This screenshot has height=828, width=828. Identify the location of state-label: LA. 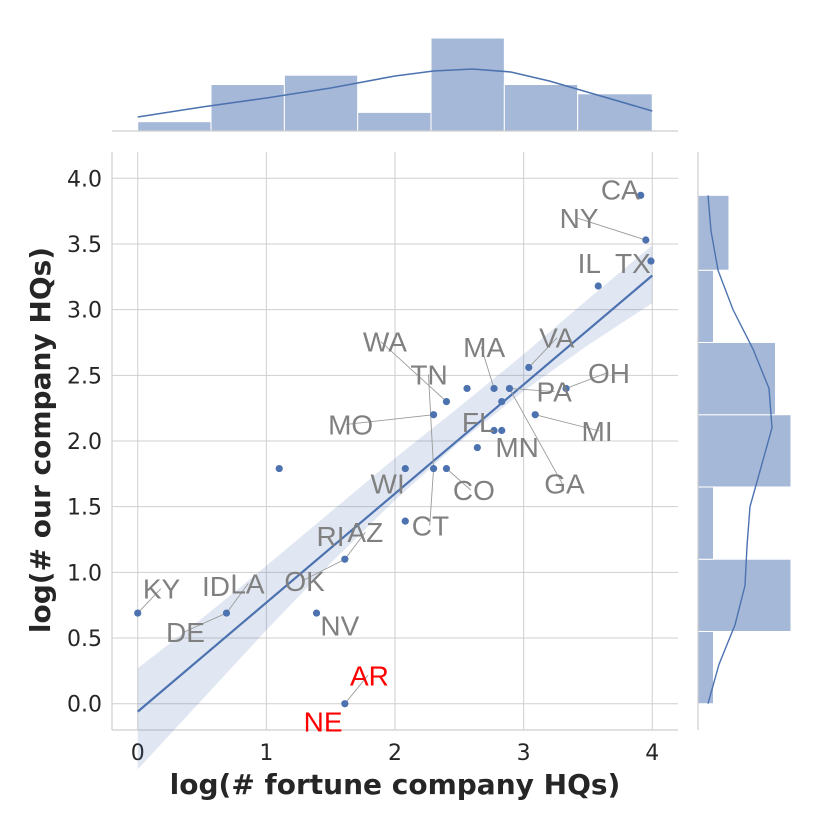
(247, 583).